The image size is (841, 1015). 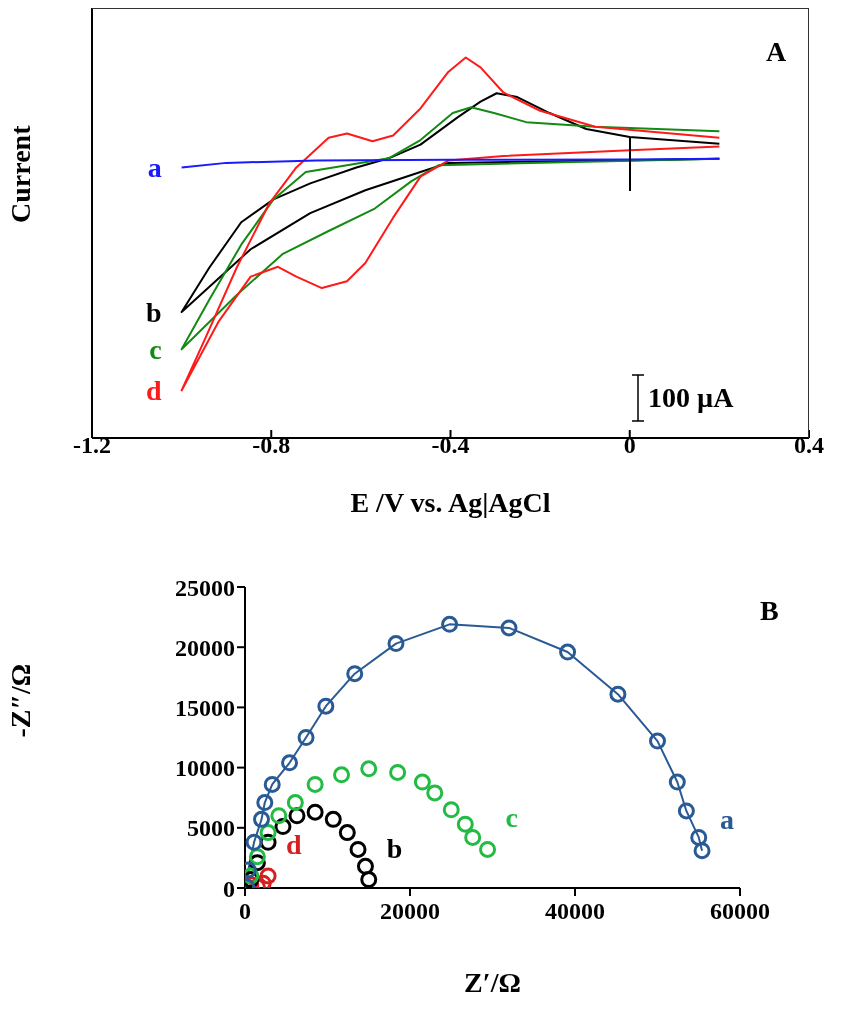 I want to click on y-axis-title: -Z″/Ω, so click(x=20, y=700).